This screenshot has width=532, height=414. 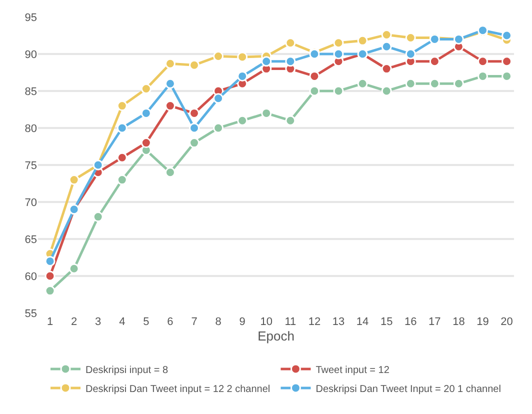 What do you see at coordinates (30, 314) in the screenshot?
I see `y-tick-label: 55` at bounding box center [30, 314].